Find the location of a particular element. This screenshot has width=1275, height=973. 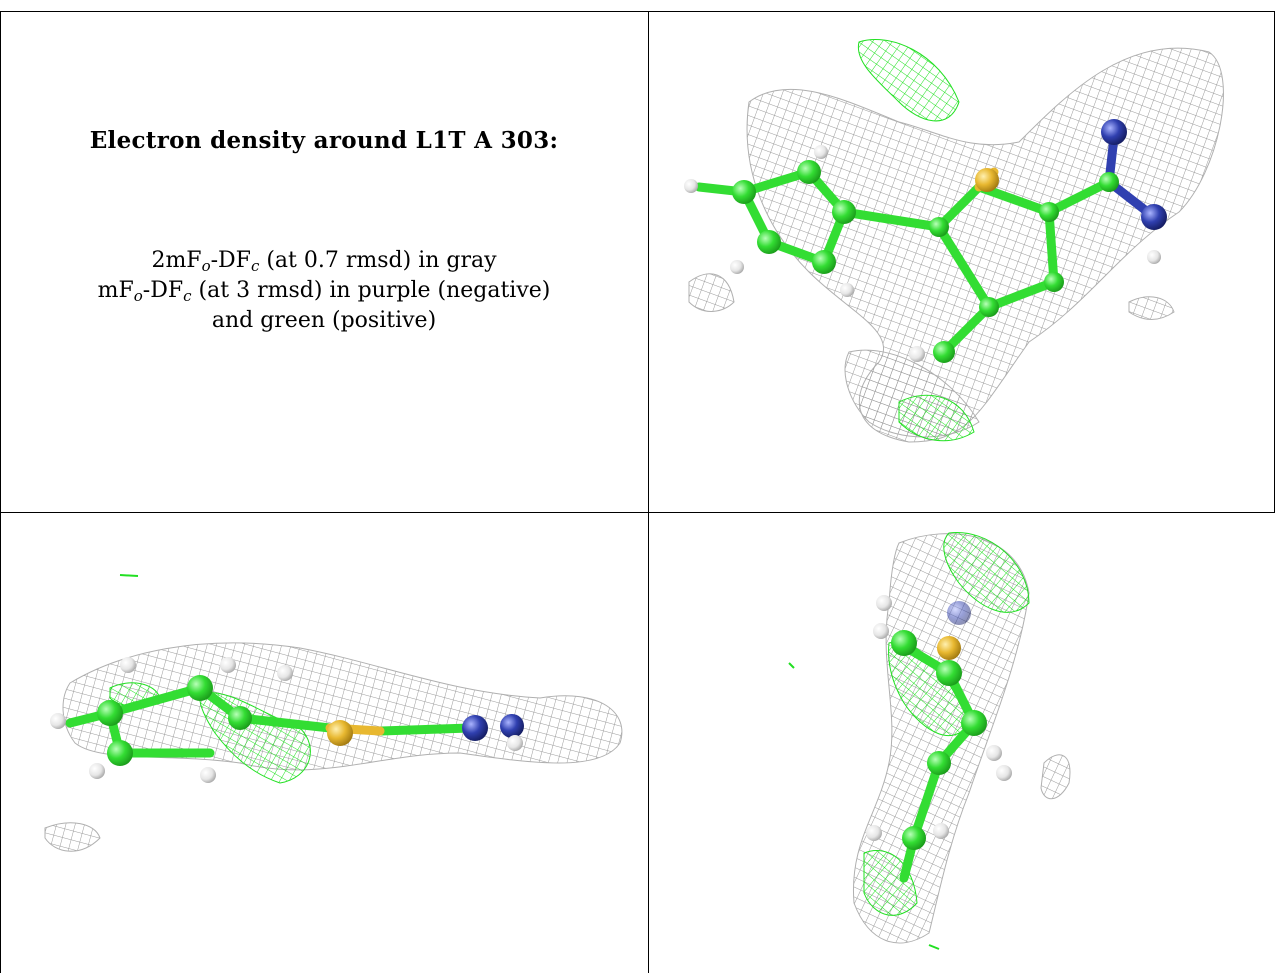

border-center is located at coordinates (648, 492).